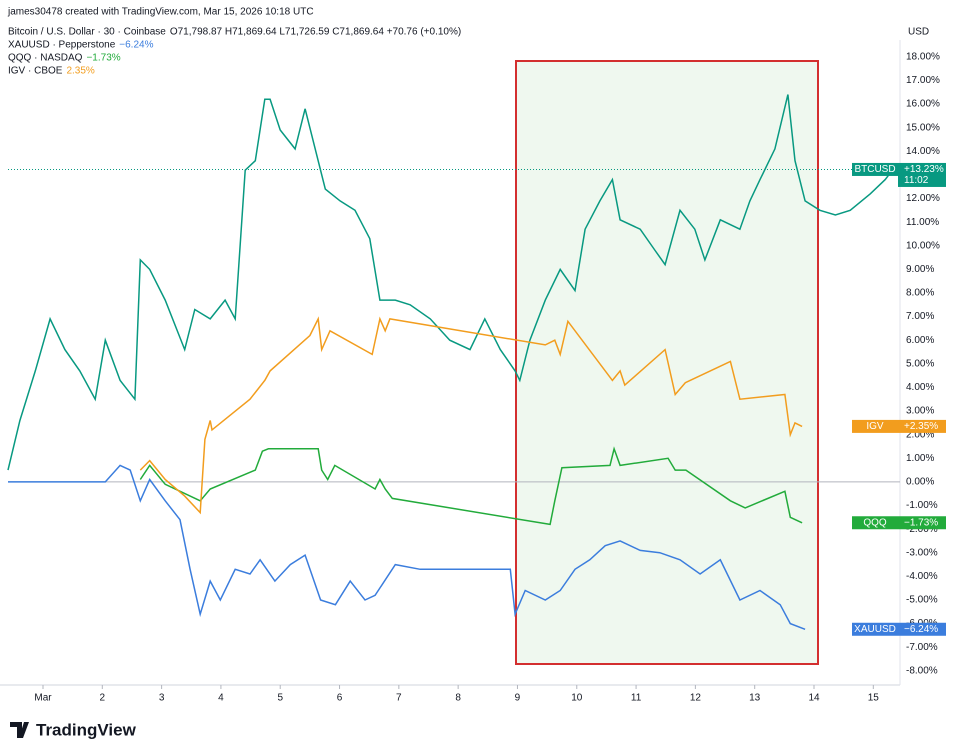  I want to click on tag-value: +13.23%, so click(924, 169).